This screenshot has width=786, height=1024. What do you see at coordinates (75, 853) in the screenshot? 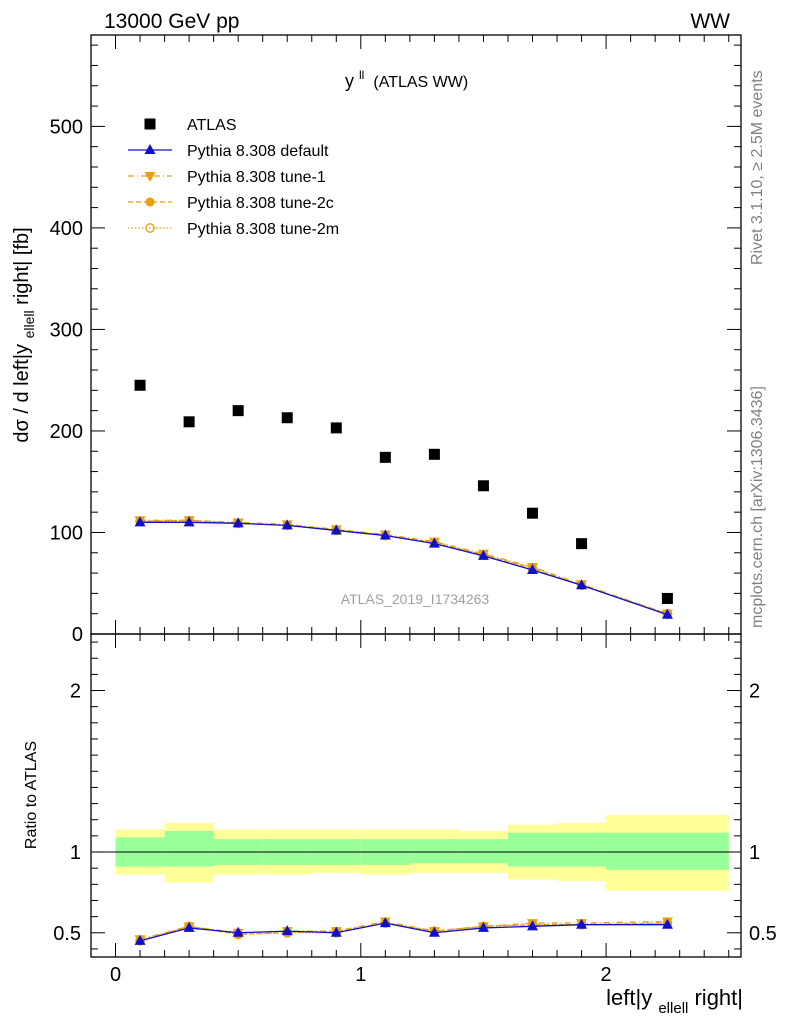
I see `ratio-y-tick-label: 1` at bounding box center [75, 853].